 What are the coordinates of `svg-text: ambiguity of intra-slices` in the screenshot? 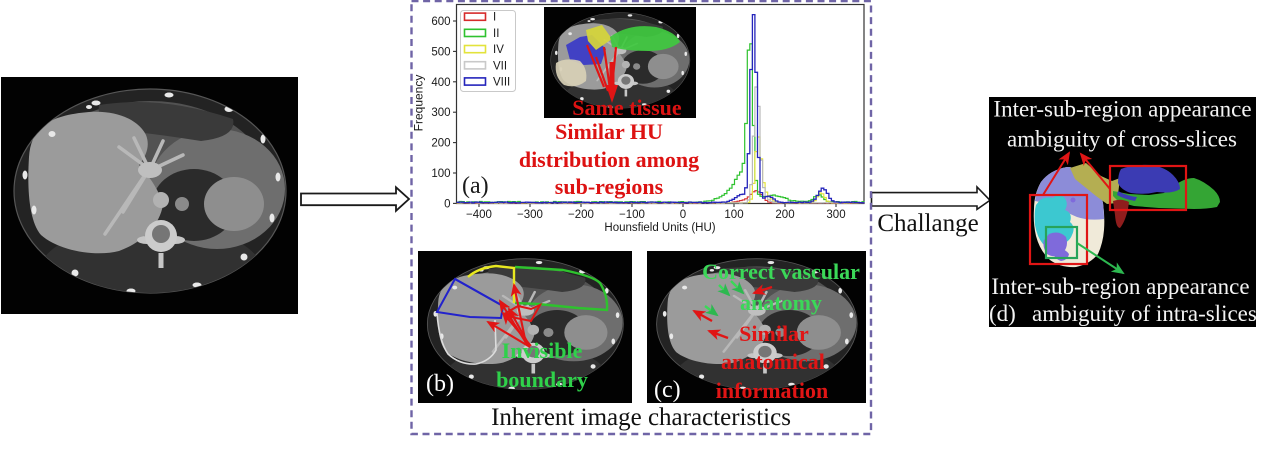 It's located at (1144, 313).